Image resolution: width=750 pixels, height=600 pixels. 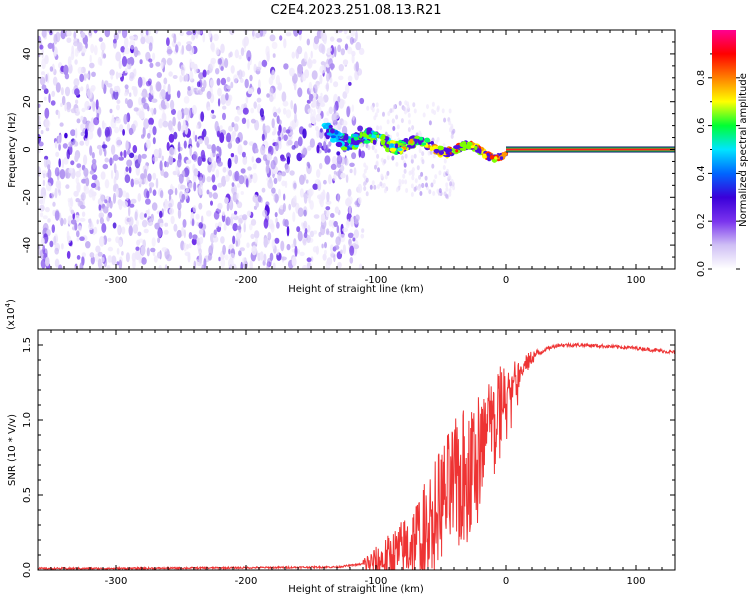 I want to click on snr-xtick-label: 0, so click(x=506, y=581).